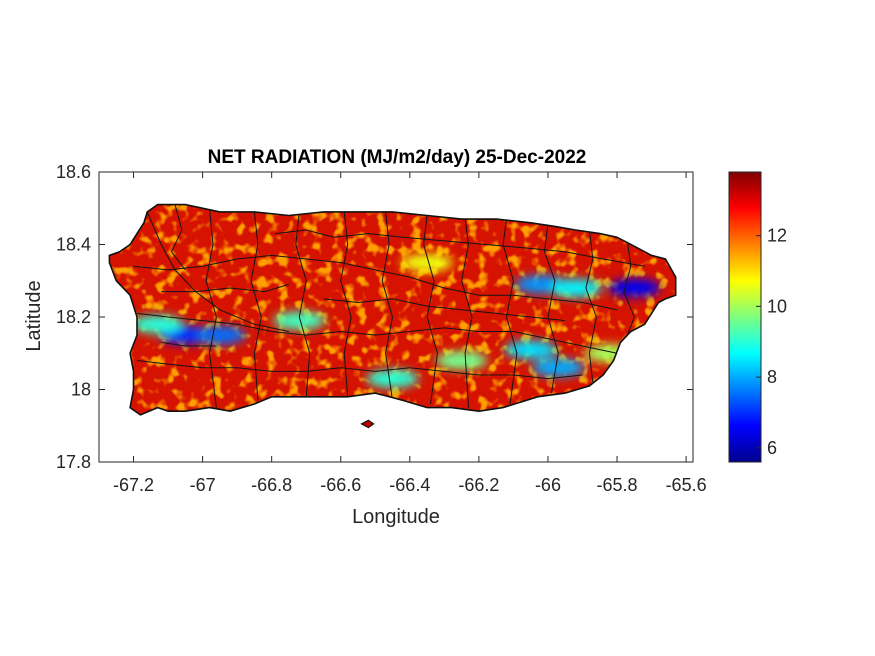 Image resolution: width=875 pixels, height=656 pixels. Describe the element at coordinates (772, 448) in the screenshot. I see `colorbar-tick-label: 6` at that location.